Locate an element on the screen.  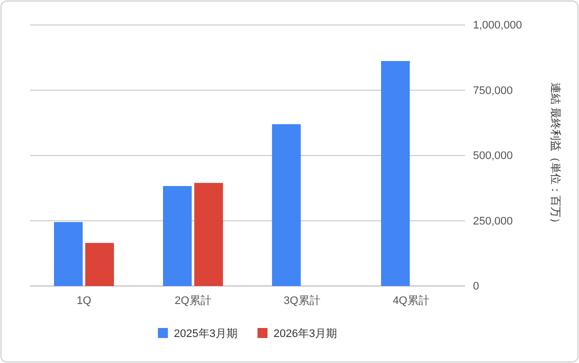
legend-label: 2026年3月期 is located at coordinates (306, 334).